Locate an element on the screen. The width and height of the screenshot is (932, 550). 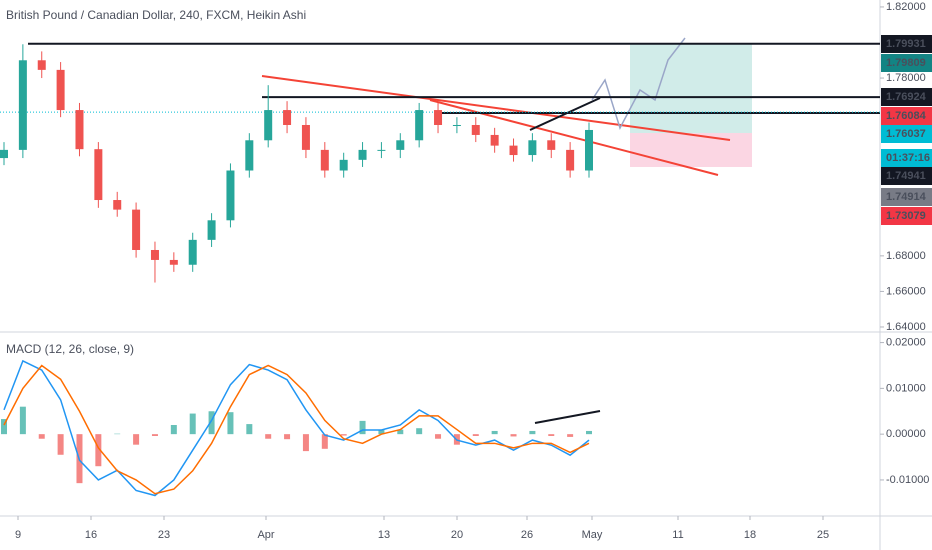
x-tick-label: 26 is located at coordinates (527, 535).